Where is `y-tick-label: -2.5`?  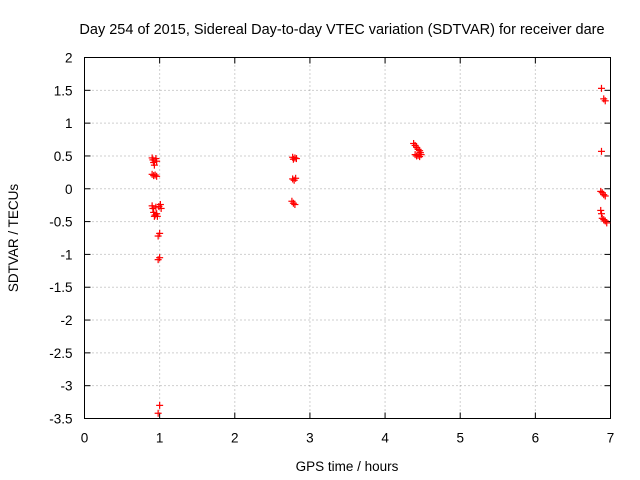
y-tick-label: -2.5 is located at coordinates (60, 353).